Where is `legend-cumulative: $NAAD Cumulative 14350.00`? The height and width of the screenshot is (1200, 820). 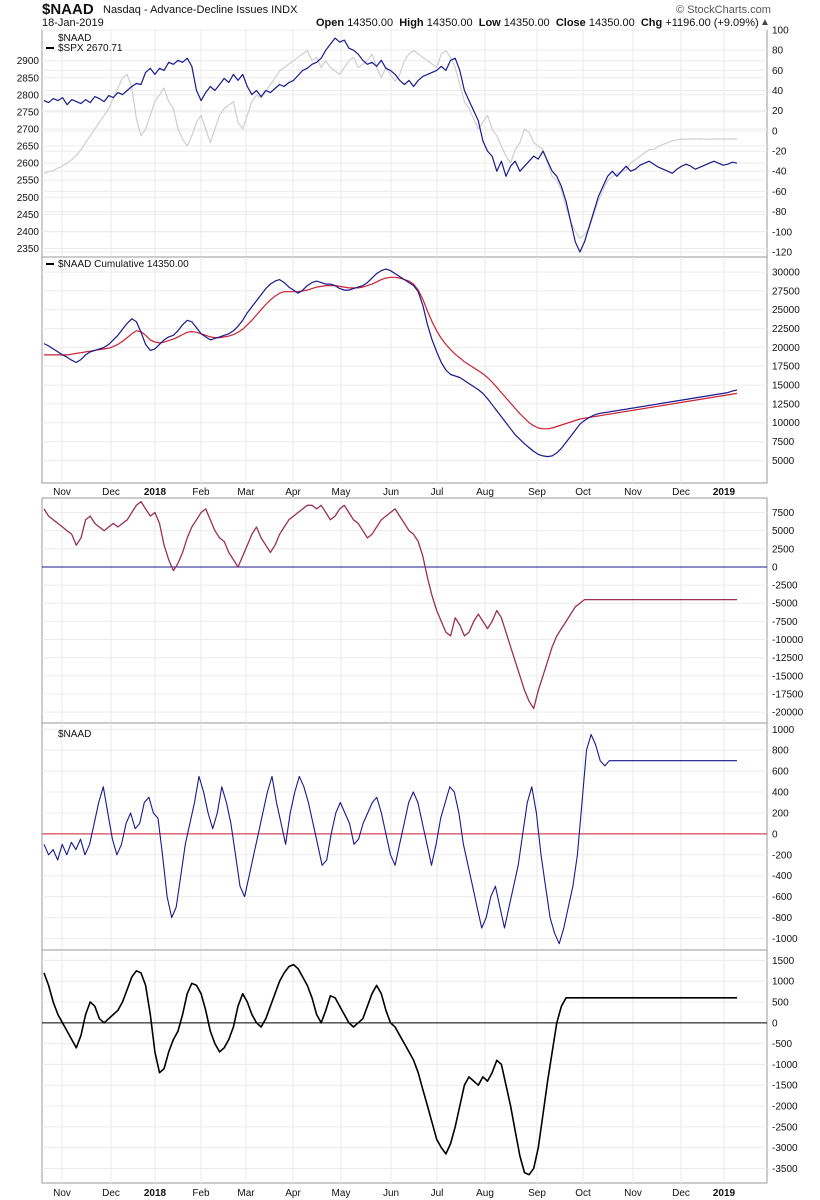 legend-cumulative: $NAAD Cumulative 14350.00 is located at coordinates (123, 264).